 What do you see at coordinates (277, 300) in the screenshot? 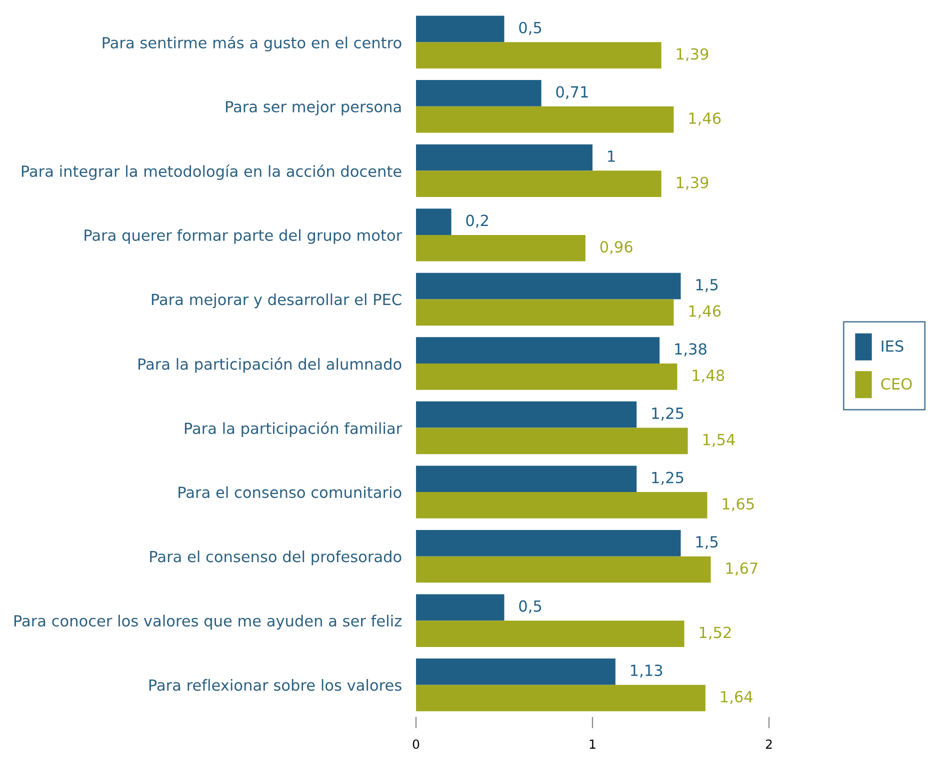
I see `y-tick-label: Para mejorar y desarrollar el PEC` at bounding box center [277, 300].